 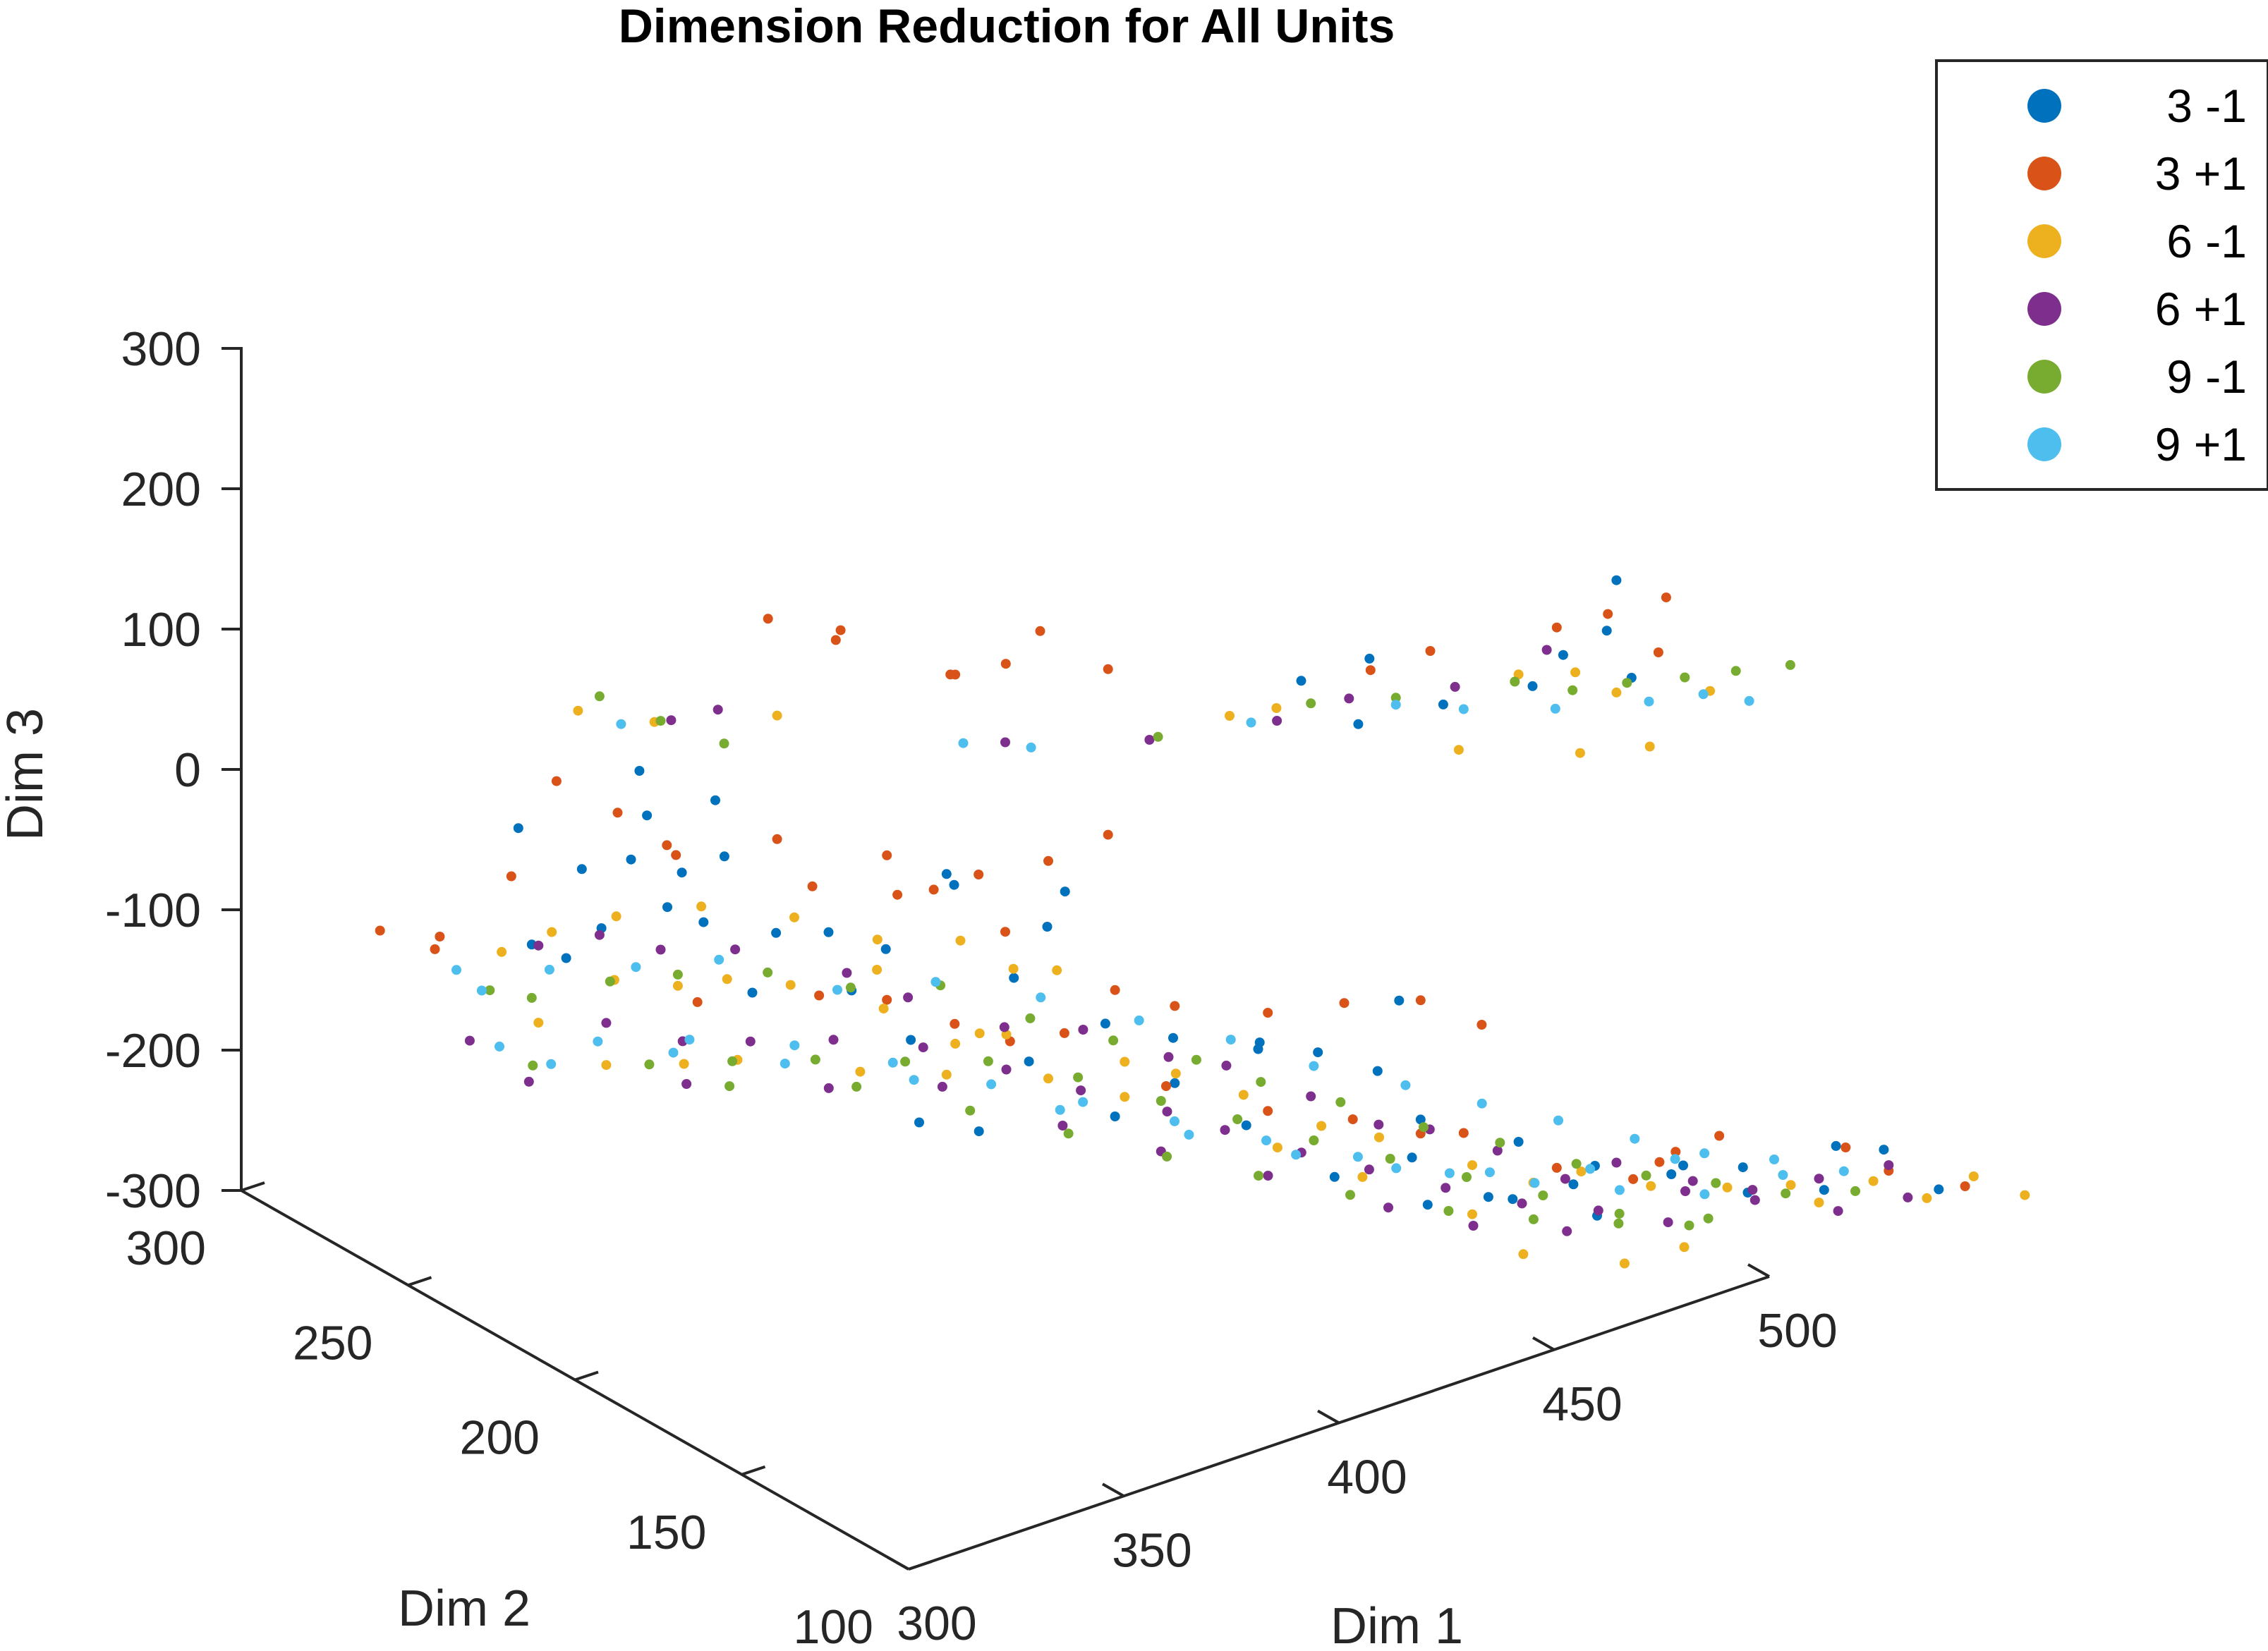 I want to click on z-tick-label: 200, so click(x=161, y=489).